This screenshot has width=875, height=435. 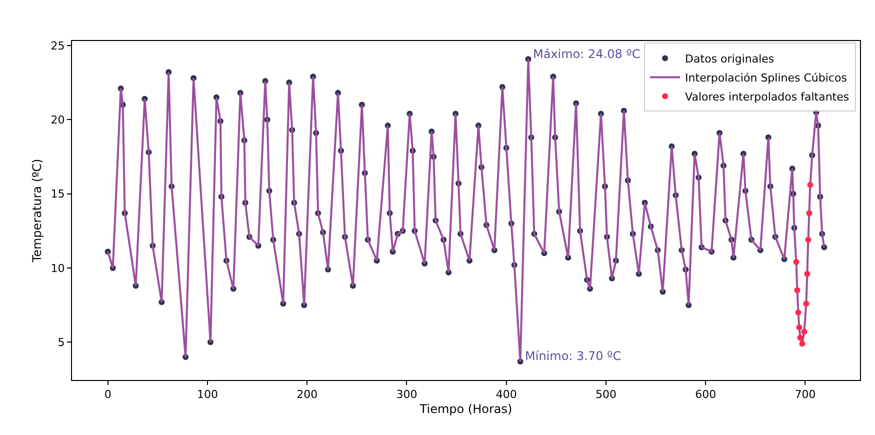 What do you see at coordinates (573, 356) in the screenshot?
I see `annotation: Mínimo: 3.70 ºC` at bounding box center [573, 356].